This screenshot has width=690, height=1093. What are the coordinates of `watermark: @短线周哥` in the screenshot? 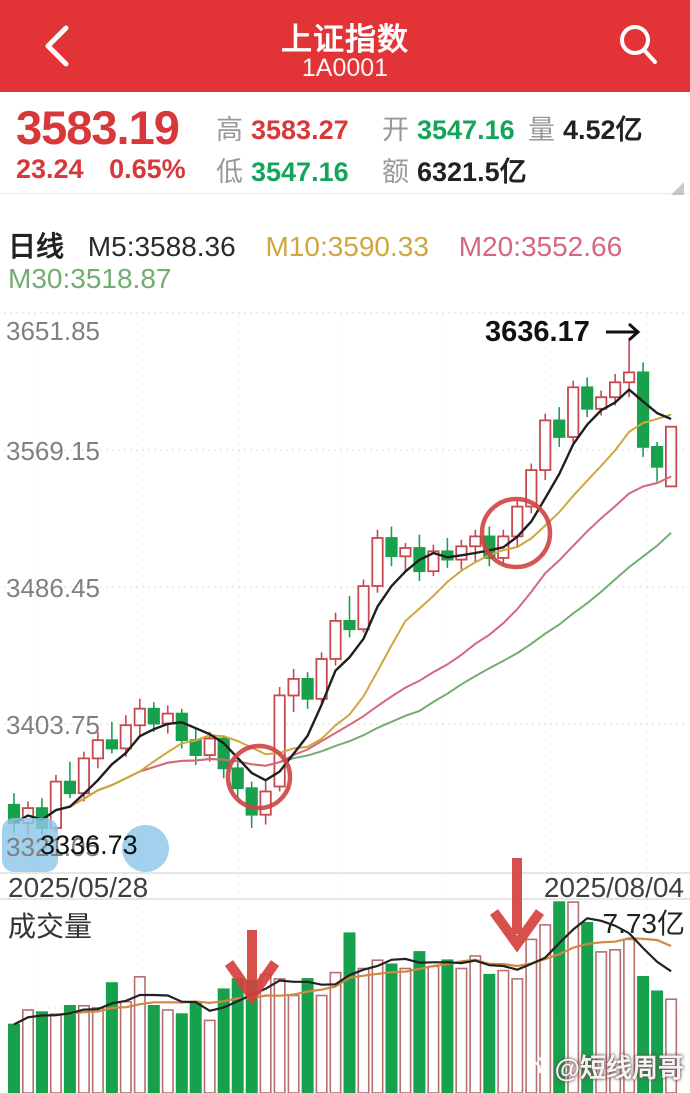 It's located at (603, 1066).